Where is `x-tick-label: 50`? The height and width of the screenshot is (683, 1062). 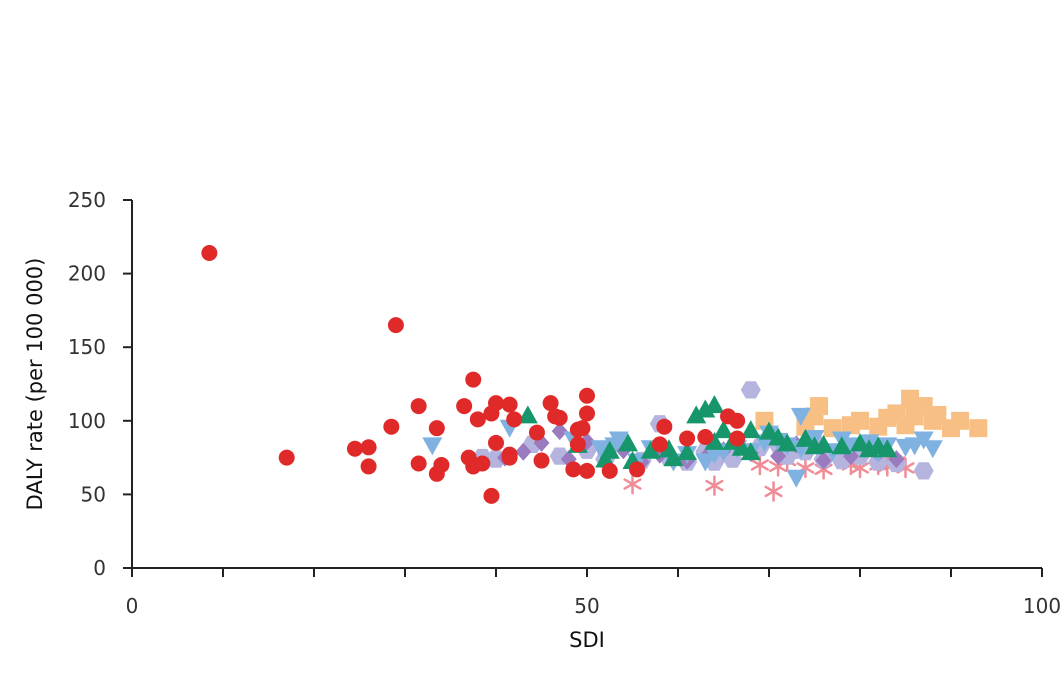
x-tick-label: 50 is located at coordinates (586, 606).